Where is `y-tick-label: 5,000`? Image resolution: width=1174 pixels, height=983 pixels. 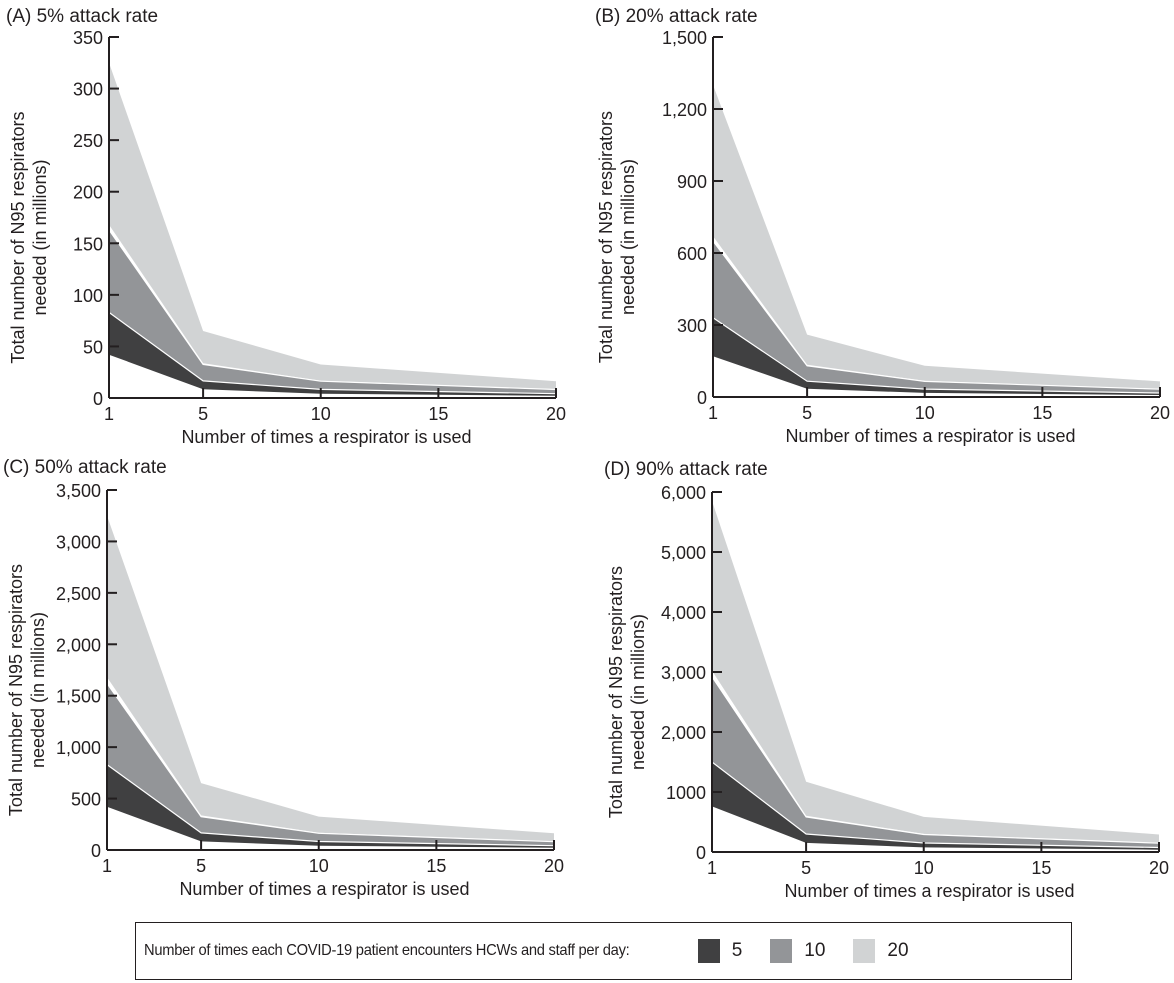
y-tick-label: 5,000 is located at coordinates (683, 553).